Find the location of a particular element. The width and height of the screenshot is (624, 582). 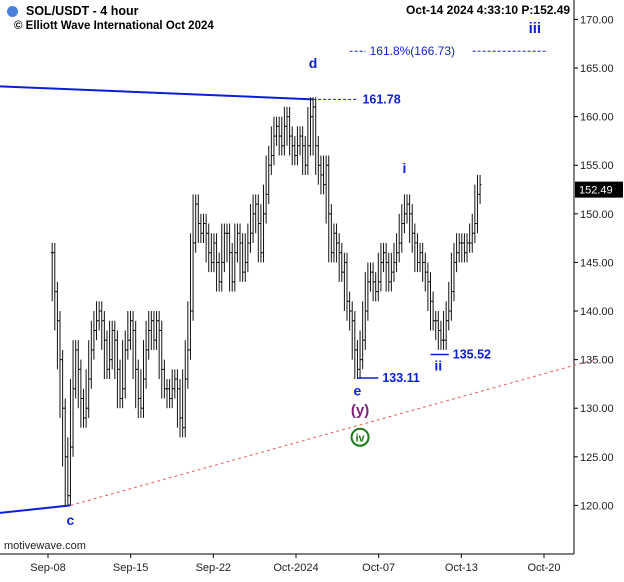

last-price-marker: 152.49 is located at coordinates (599, 189).